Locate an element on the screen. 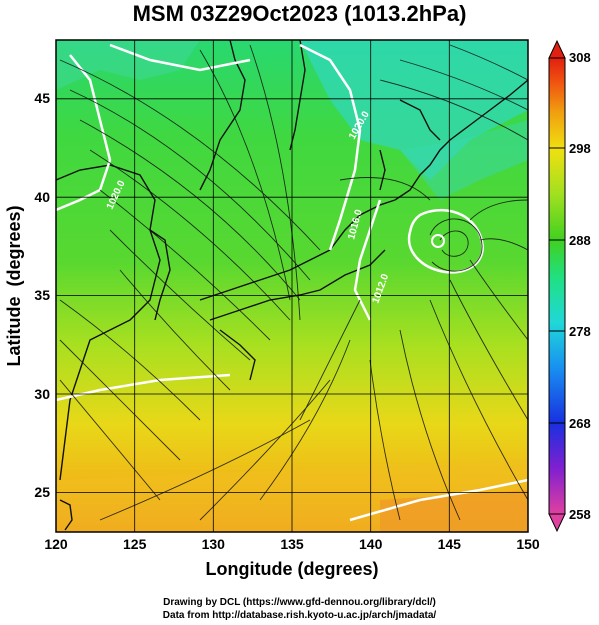 The width and height of the screenshot is (599, 625). x-axis: 120 125 130 135 140 145 150 is located at coordinates (292, 544).